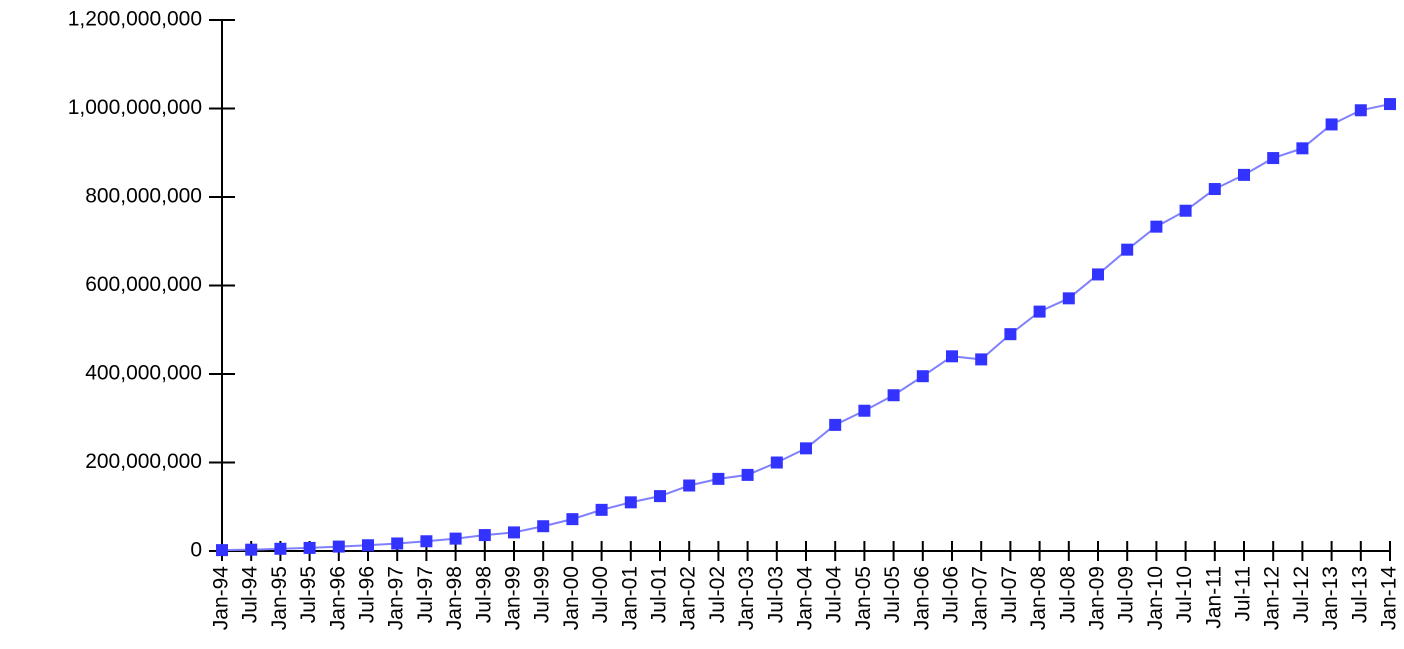 Image resolution: width=1404 pixels, height=649 pixels. I want to click on x-tick-label: Jan-94, so click(221, 598).